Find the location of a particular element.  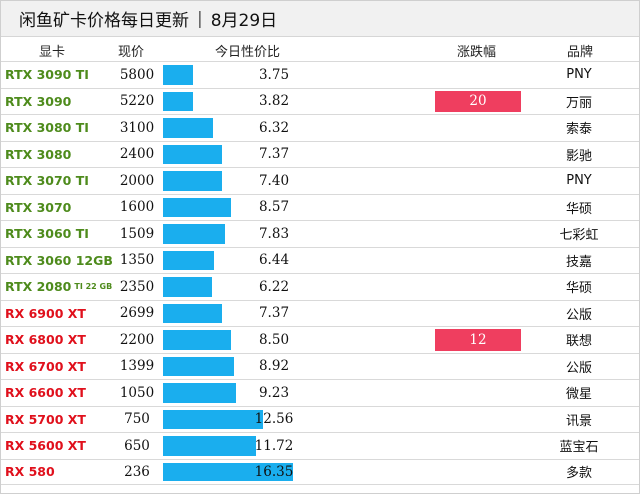

gpu-name: RTX 3060 TI is located at coordinates (47, 234).